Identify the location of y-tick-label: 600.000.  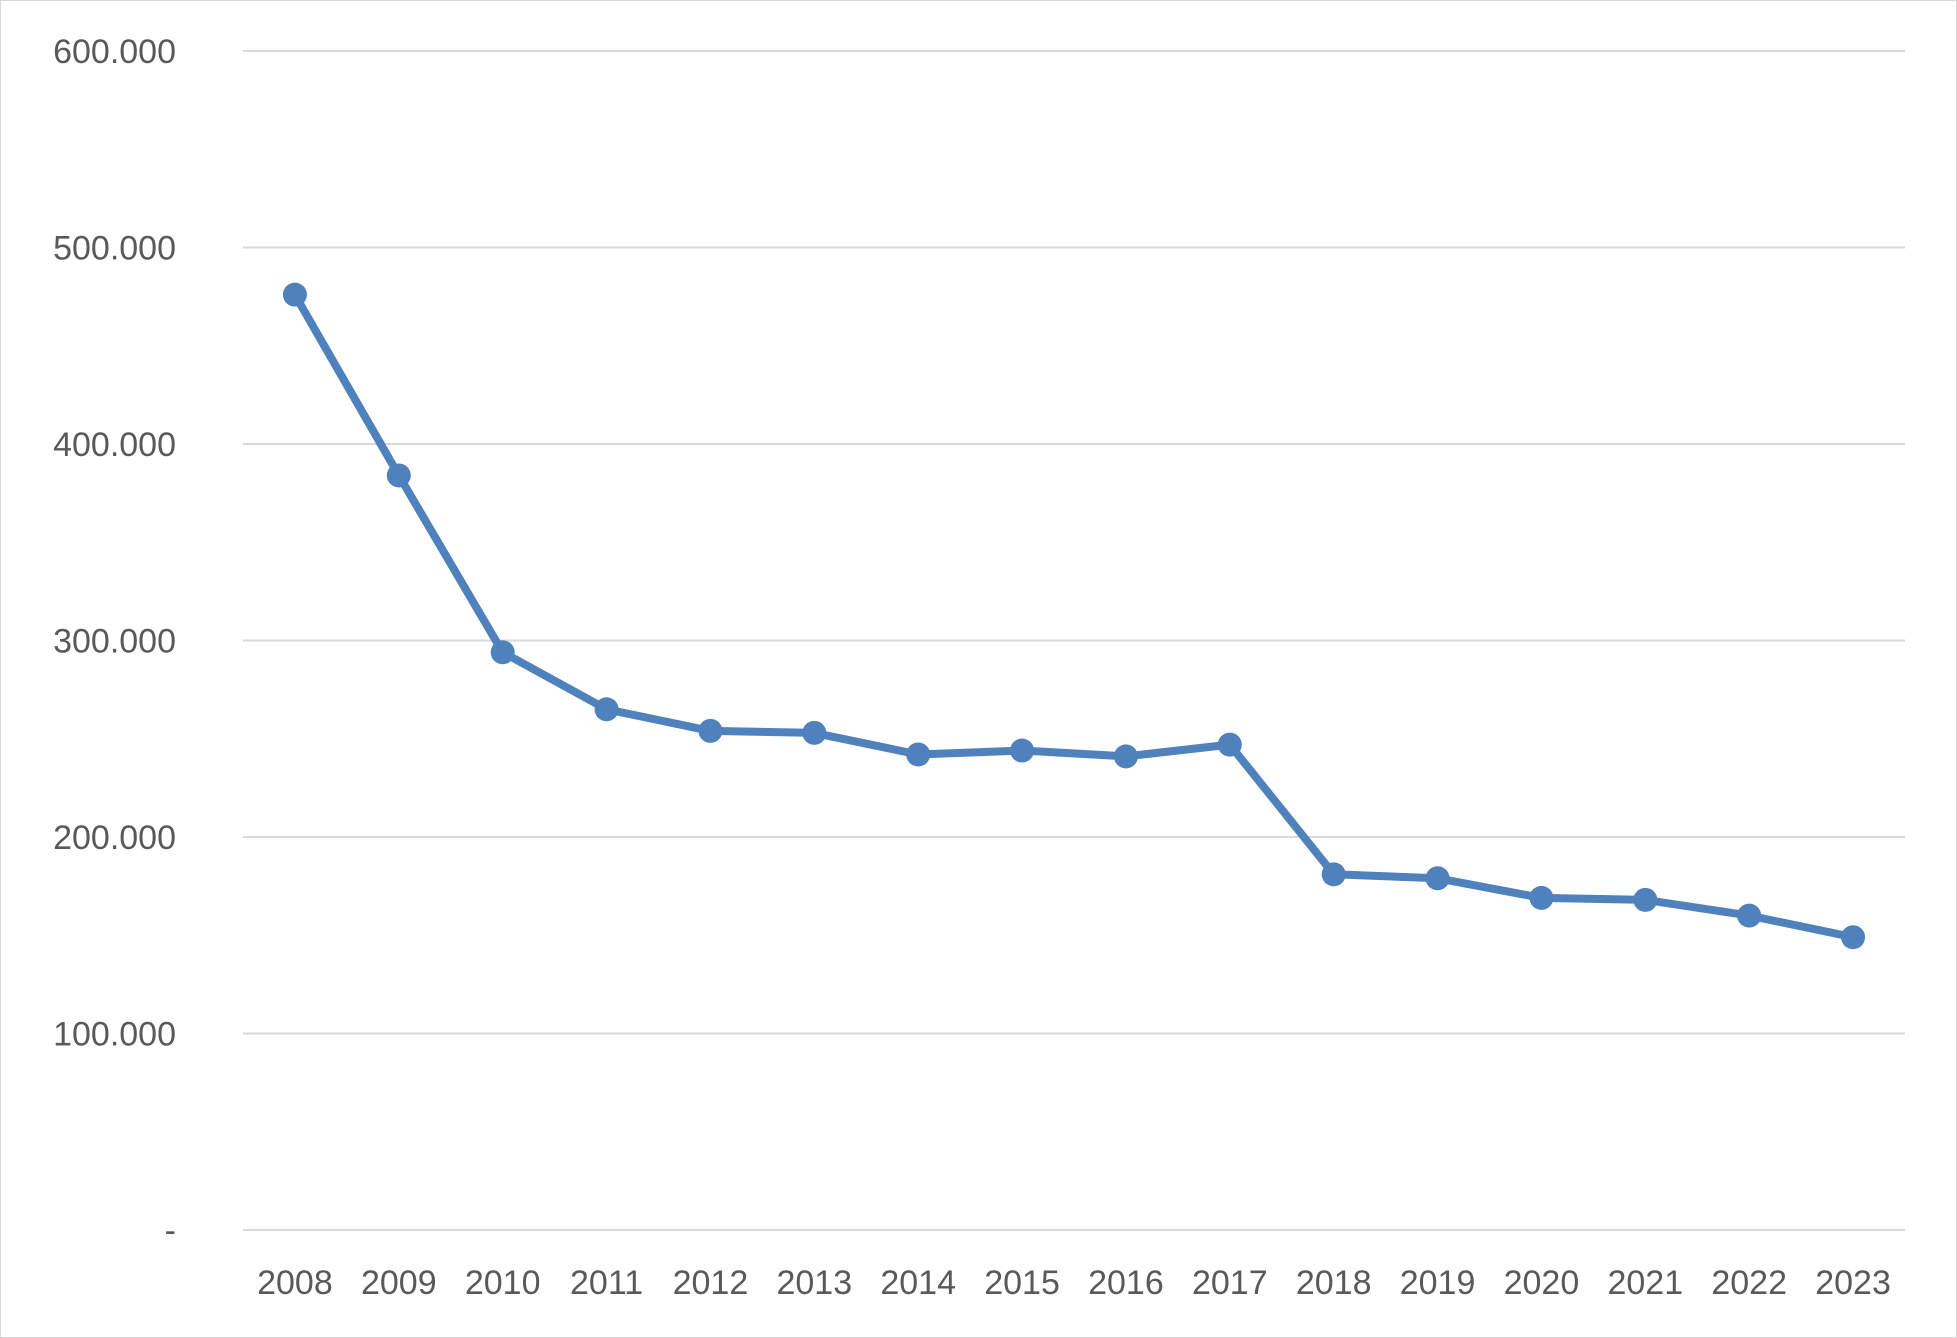
(114, 52).